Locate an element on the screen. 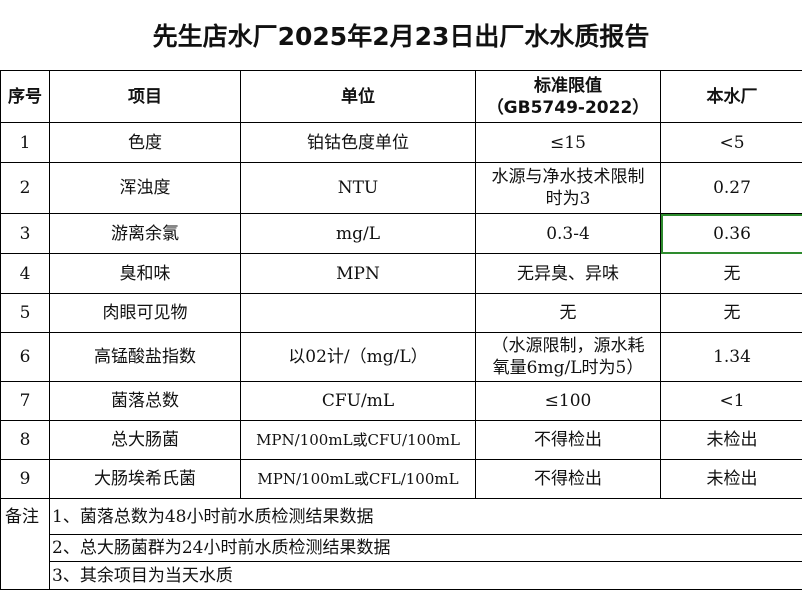  cell-no: 2 is located at coordinates (25, 188).